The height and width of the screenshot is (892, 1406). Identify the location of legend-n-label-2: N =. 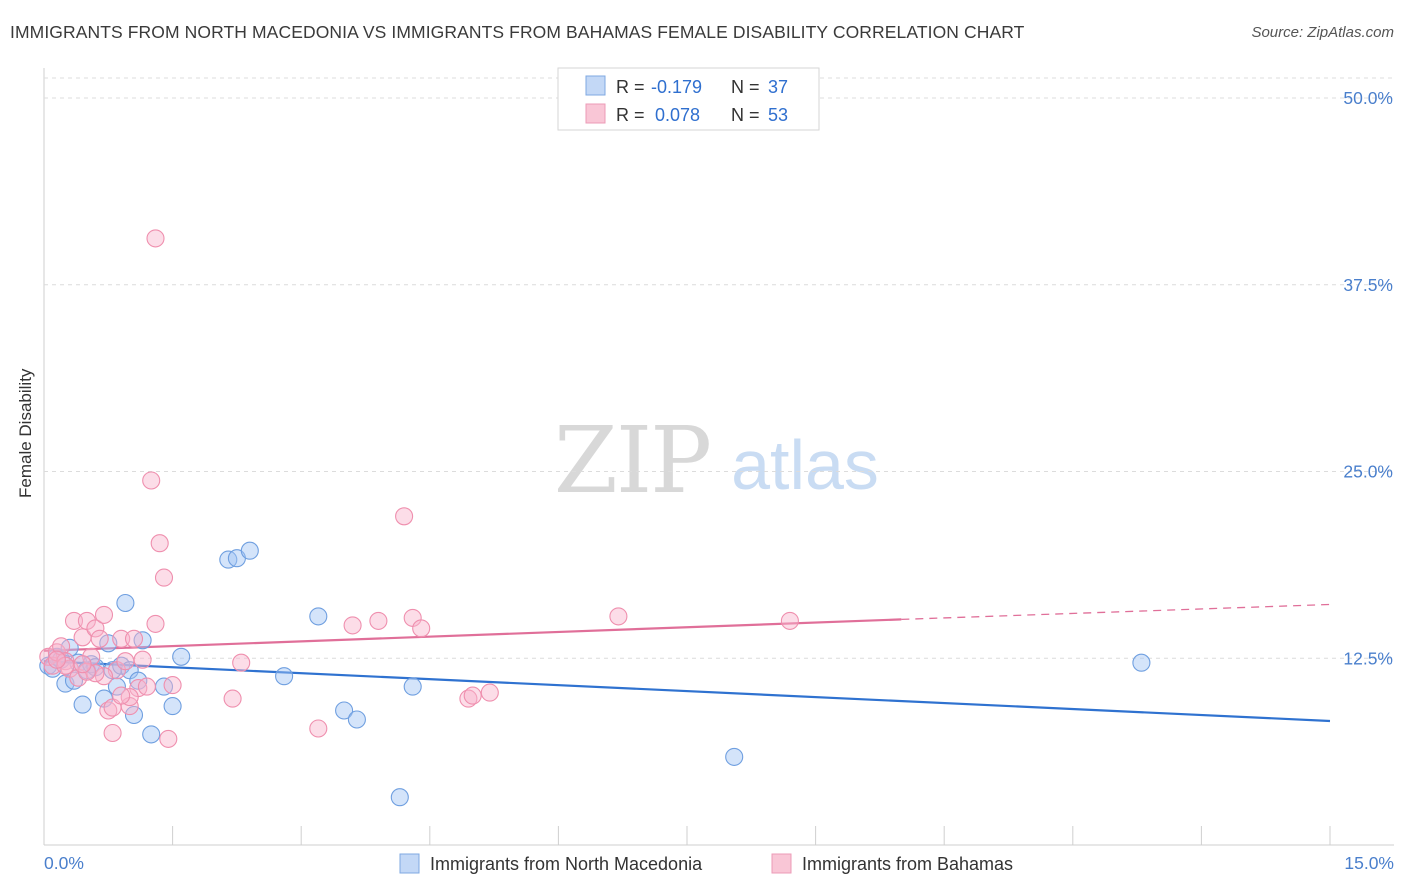
(745, 115).